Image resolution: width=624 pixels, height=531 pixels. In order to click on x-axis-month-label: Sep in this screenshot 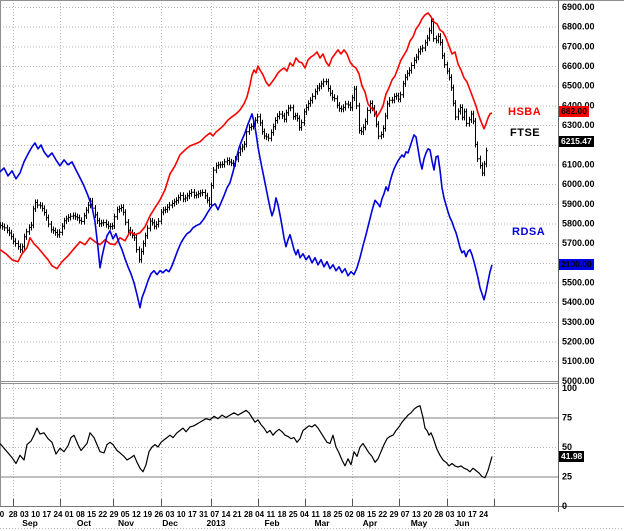, I will do `click(30, 523)`.